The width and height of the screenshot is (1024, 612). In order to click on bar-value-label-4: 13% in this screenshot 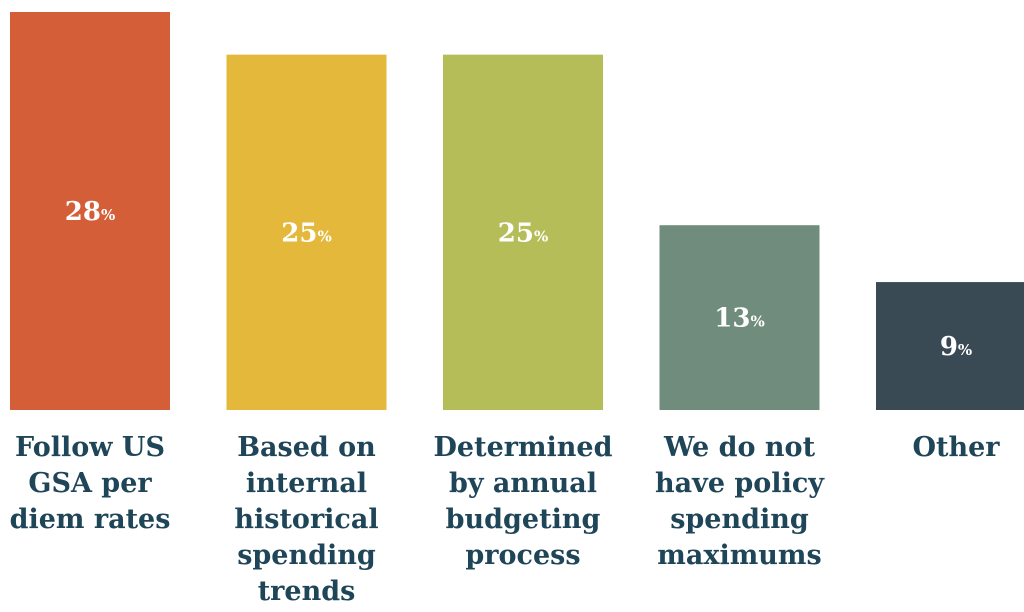, I will do `click(739, 319)`.